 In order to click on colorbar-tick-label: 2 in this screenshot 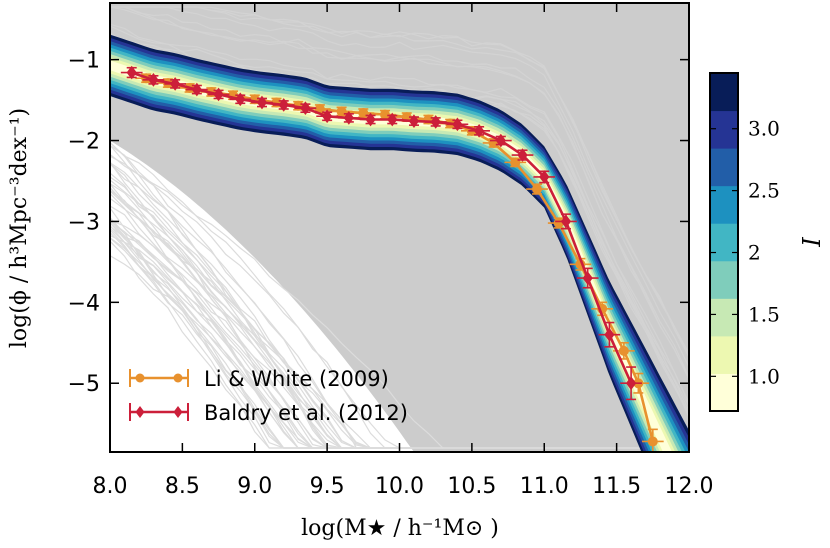, I will do `click(754, 253)`.